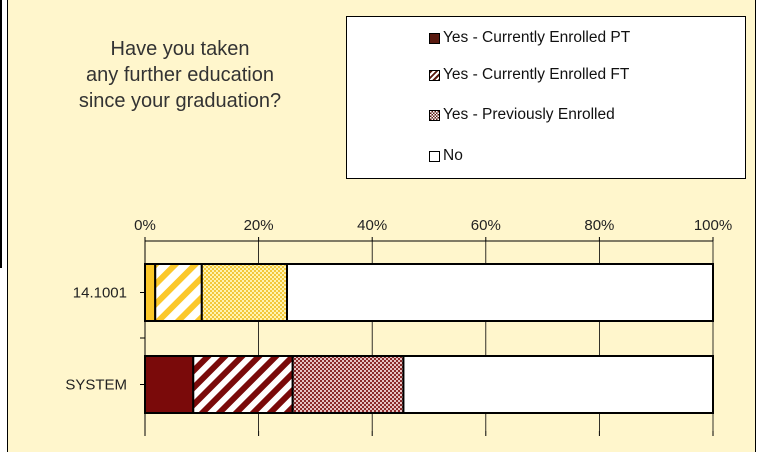 Image resolution: width=760 pixels, height=452 pixels. What do you see at coordinates (372, 225) in the screenshot?
I see `x-tick-label: 40%` at bounding box center [372, 225].